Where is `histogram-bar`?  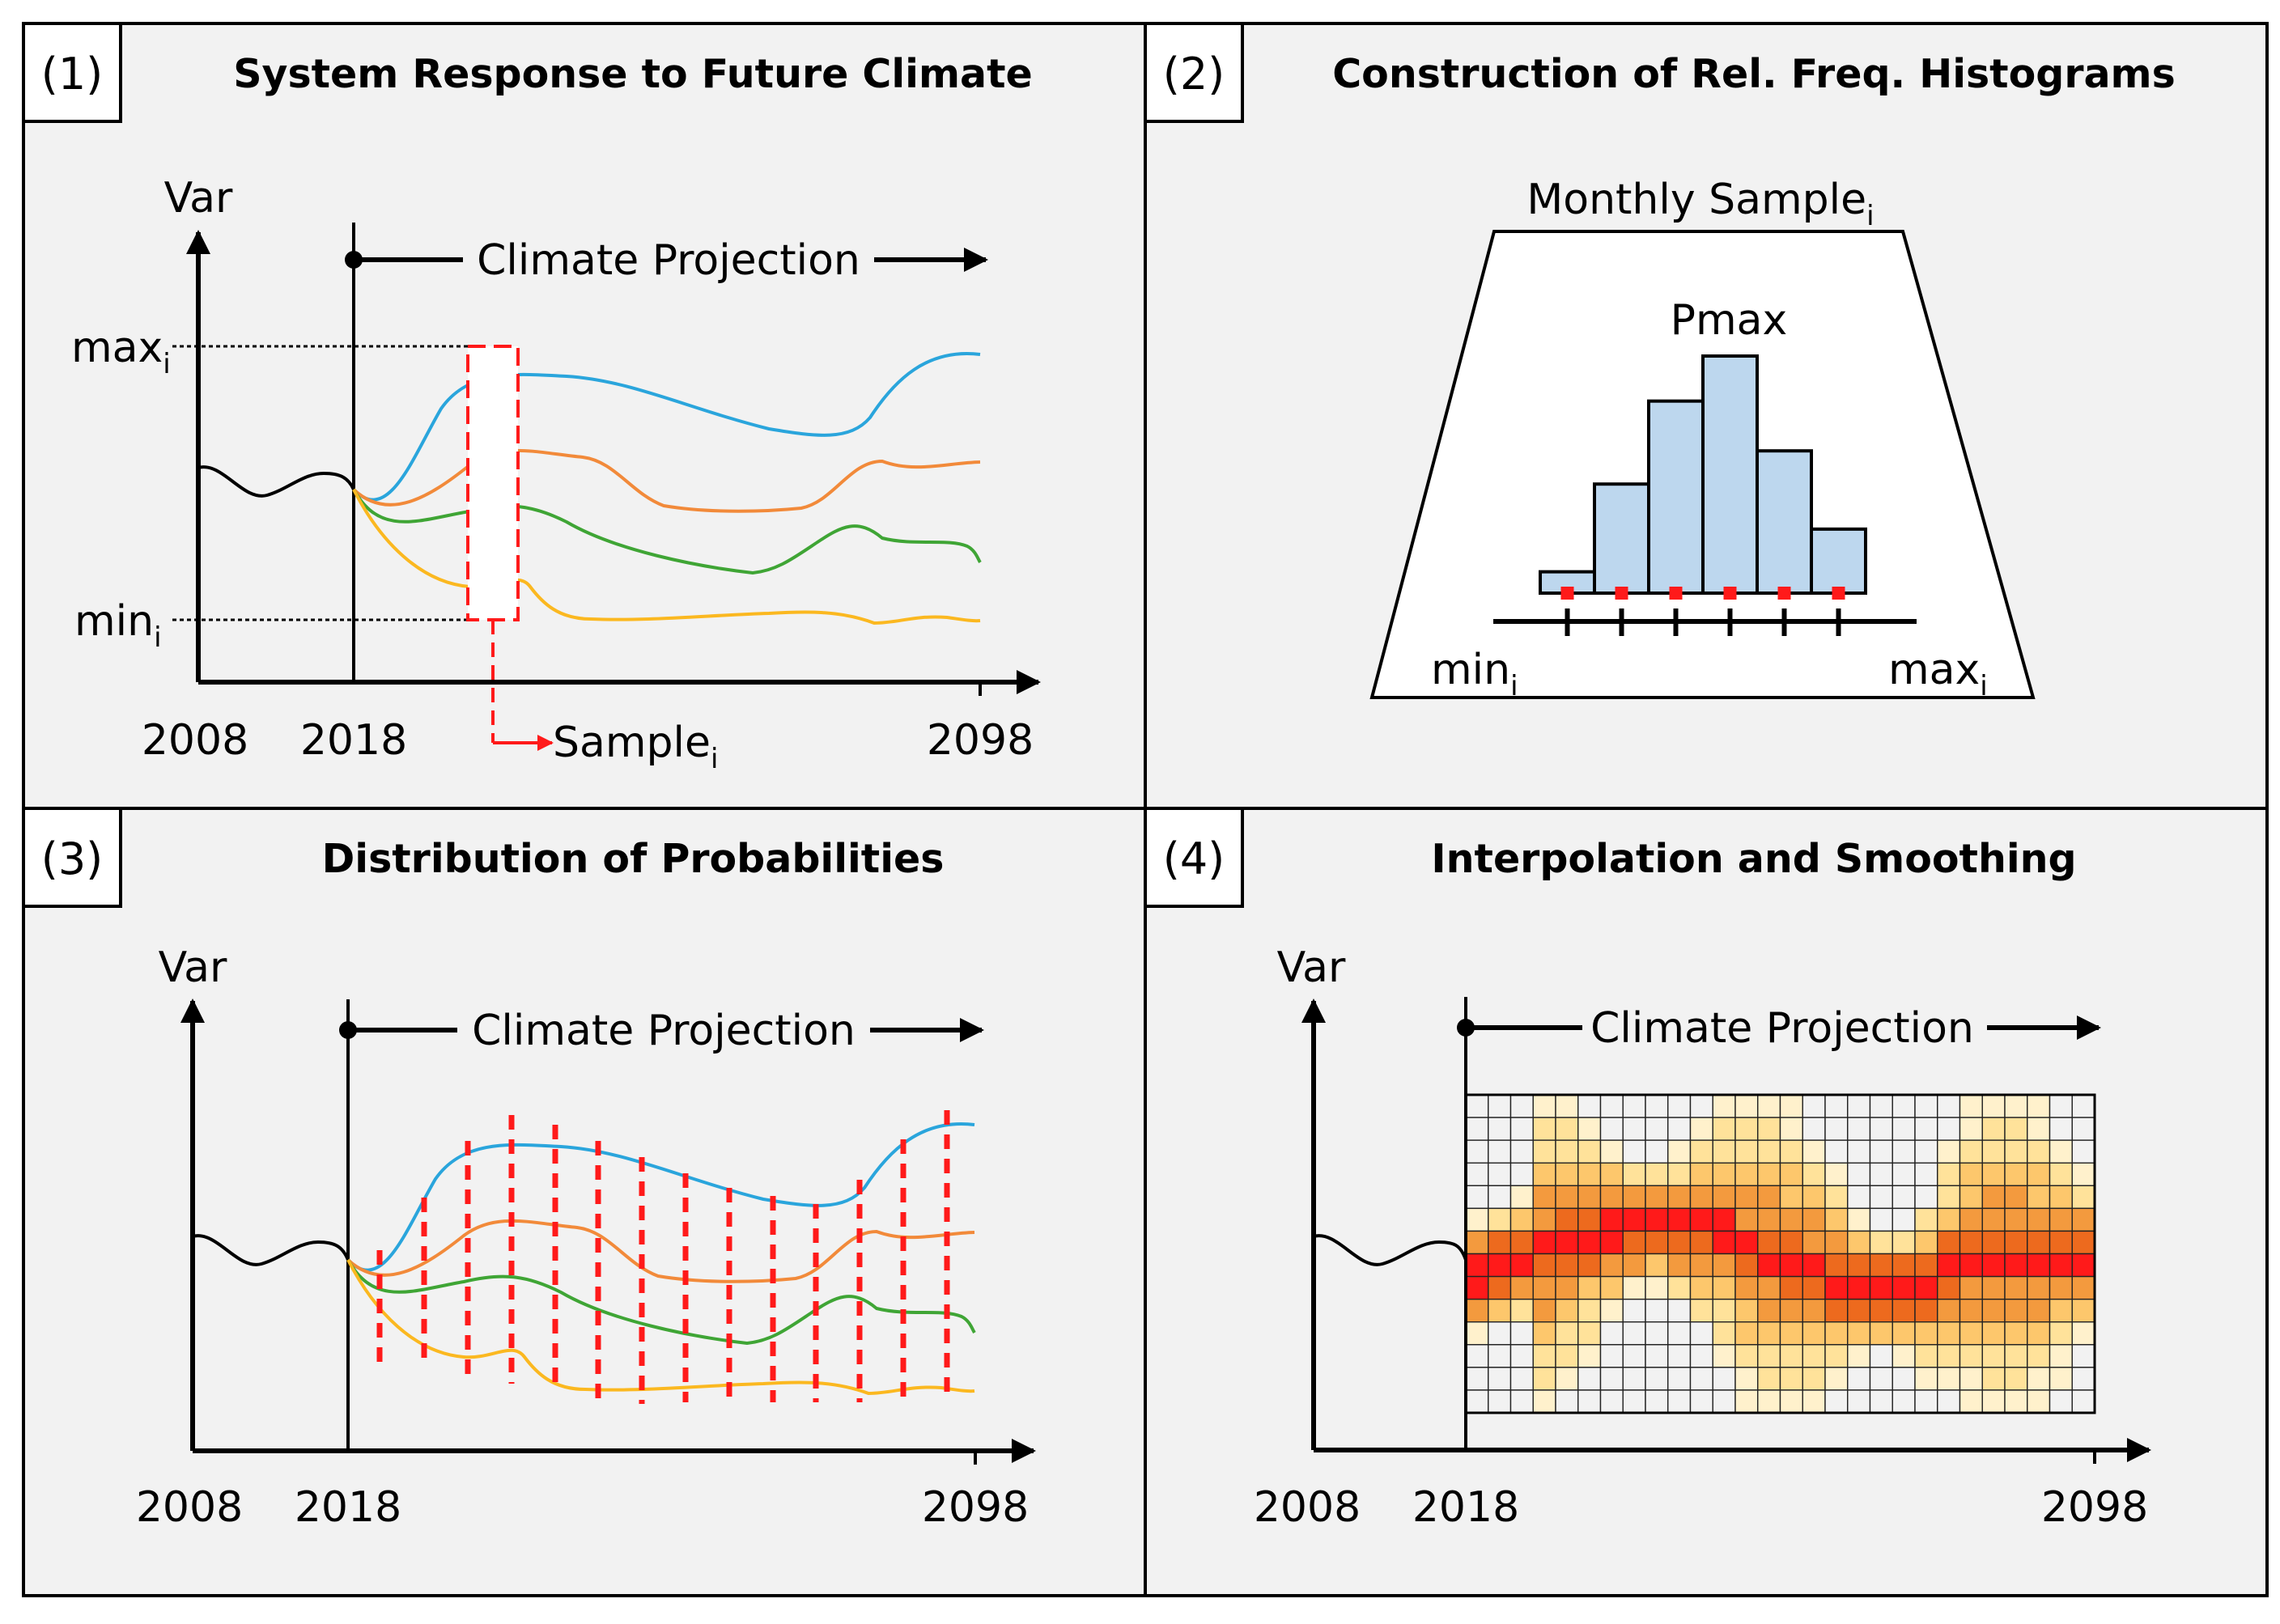
histogram-bar is located at coordinates (1676, 497).